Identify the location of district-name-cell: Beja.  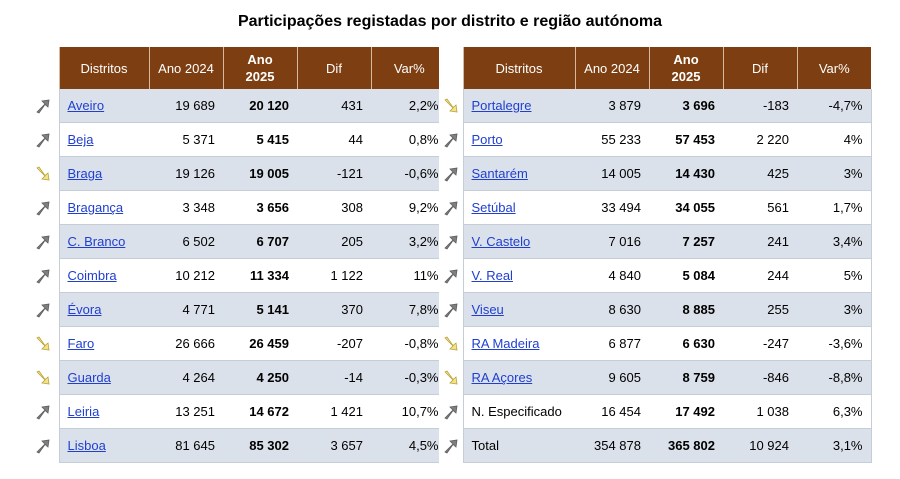
(103, 139).